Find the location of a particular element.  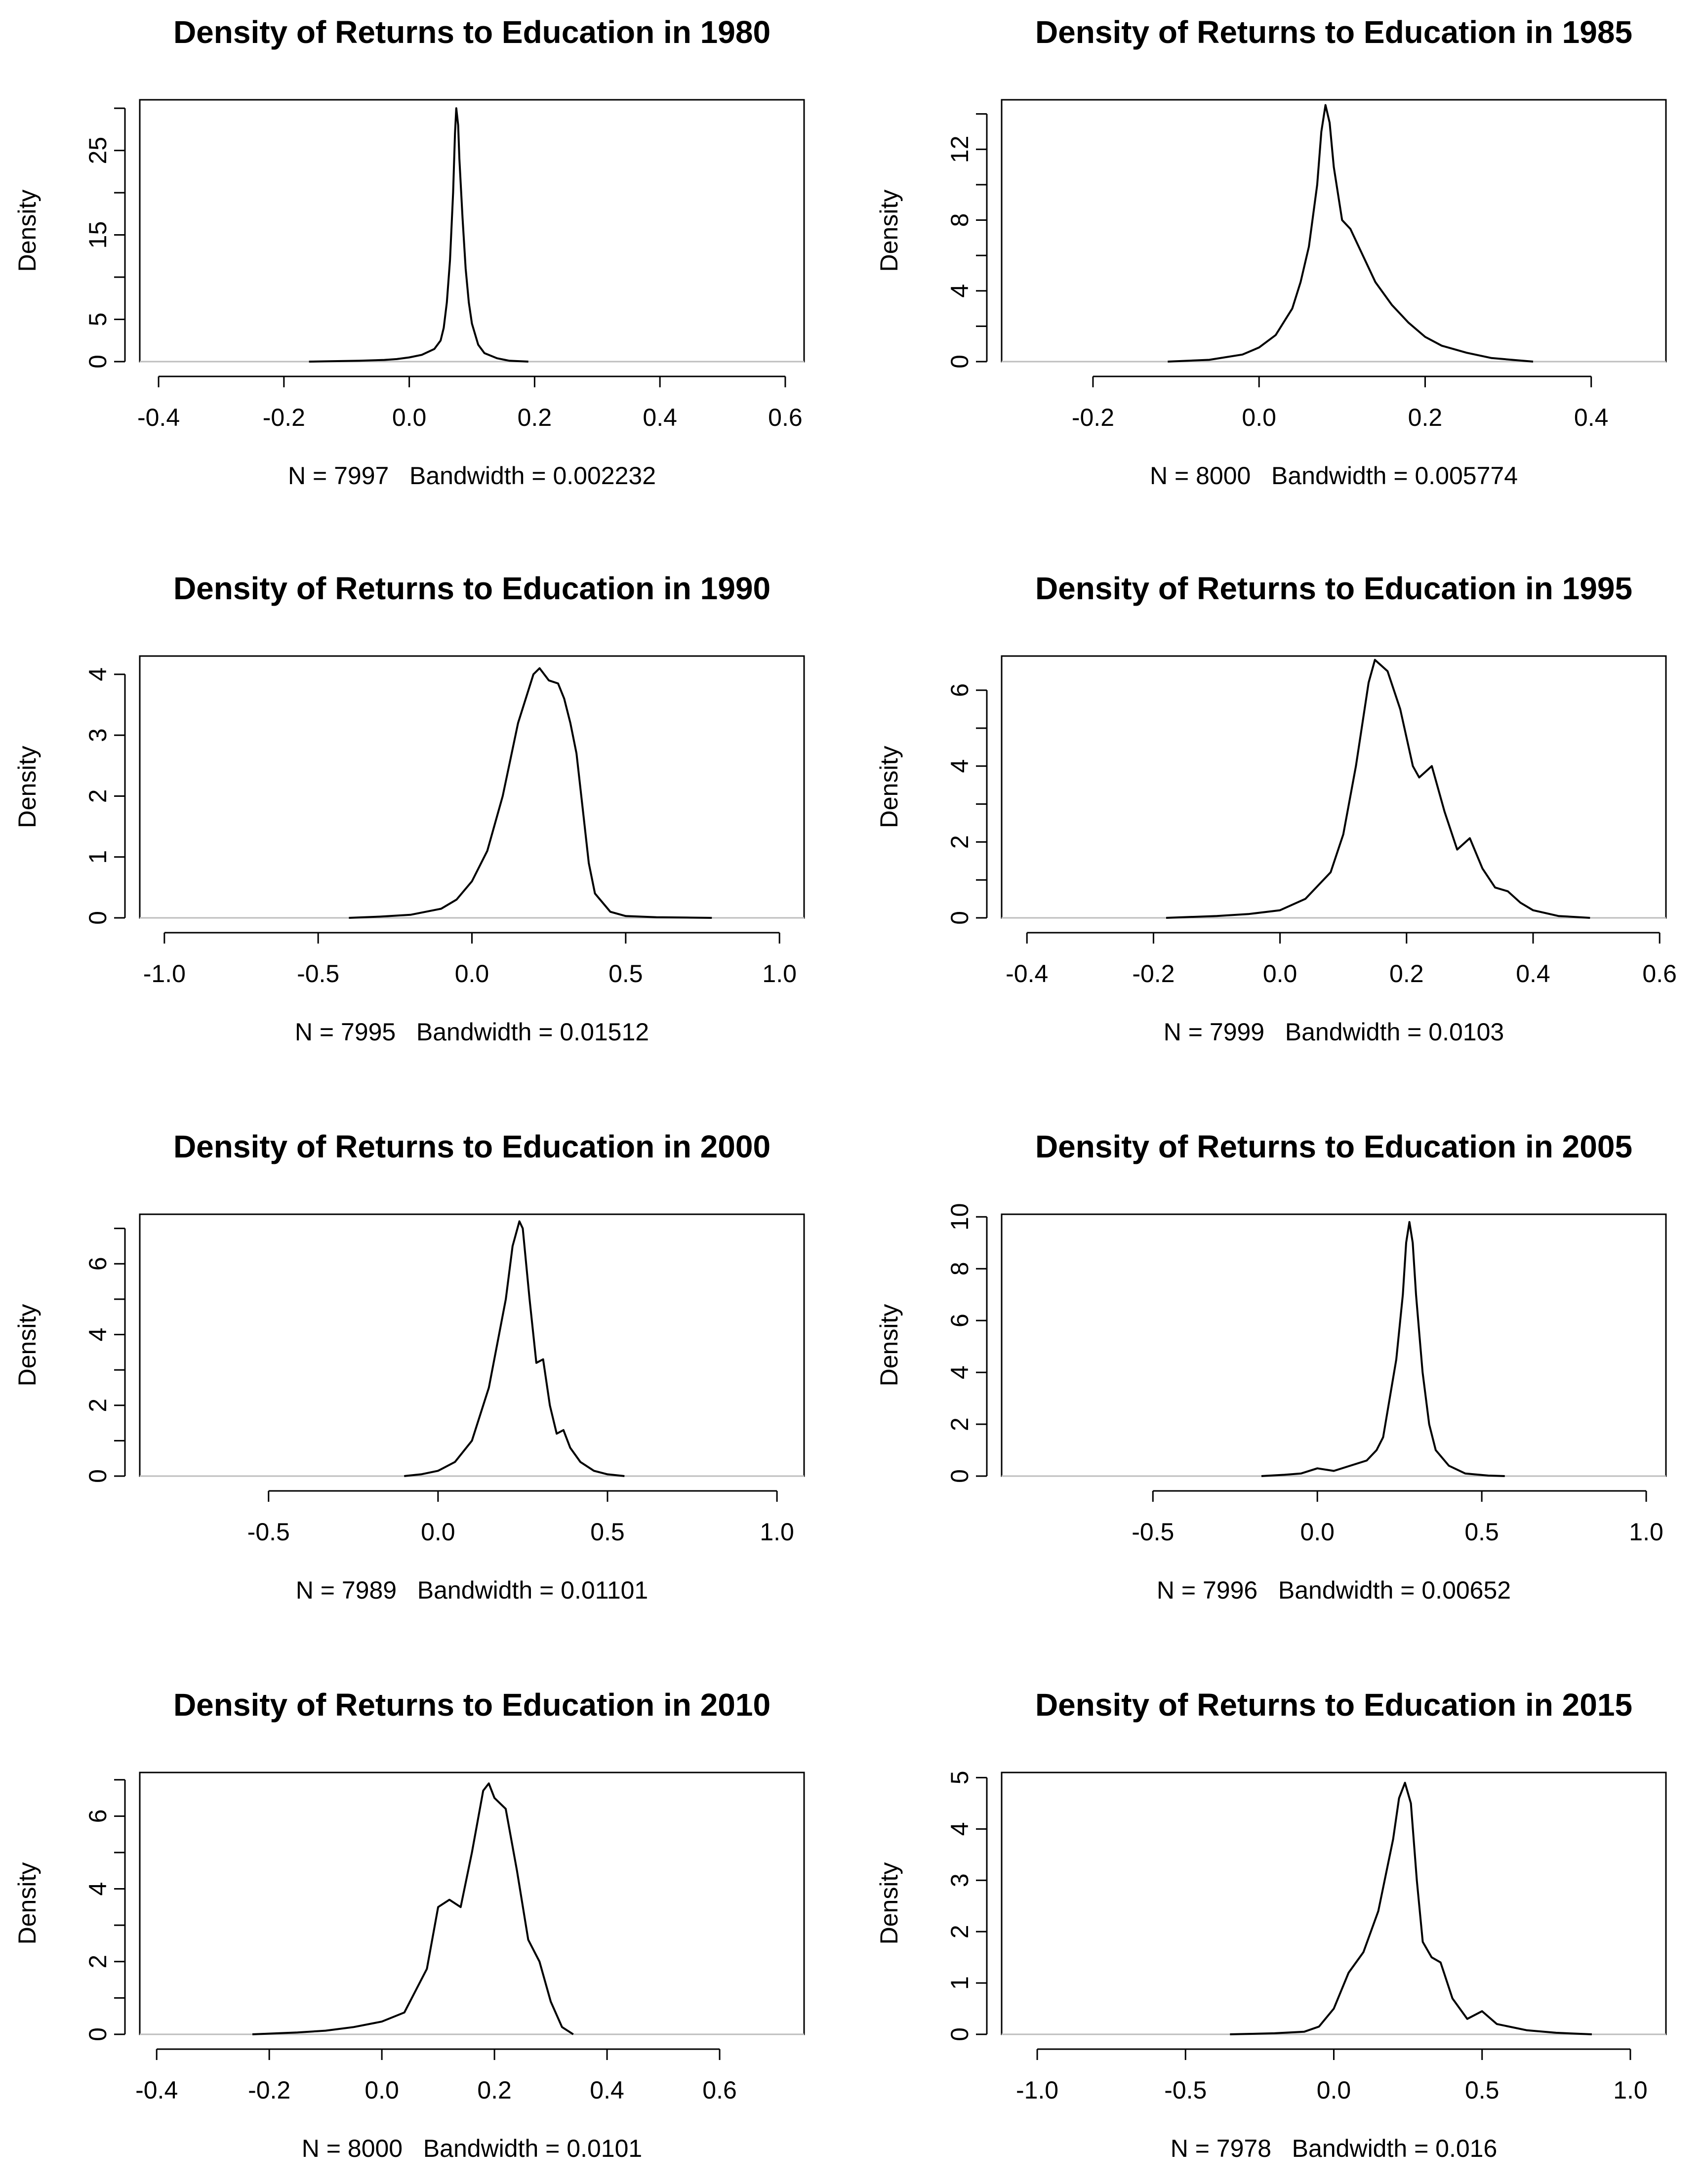

panel-7-y-tick-label: 2 is located at coordinates (960, 1931).